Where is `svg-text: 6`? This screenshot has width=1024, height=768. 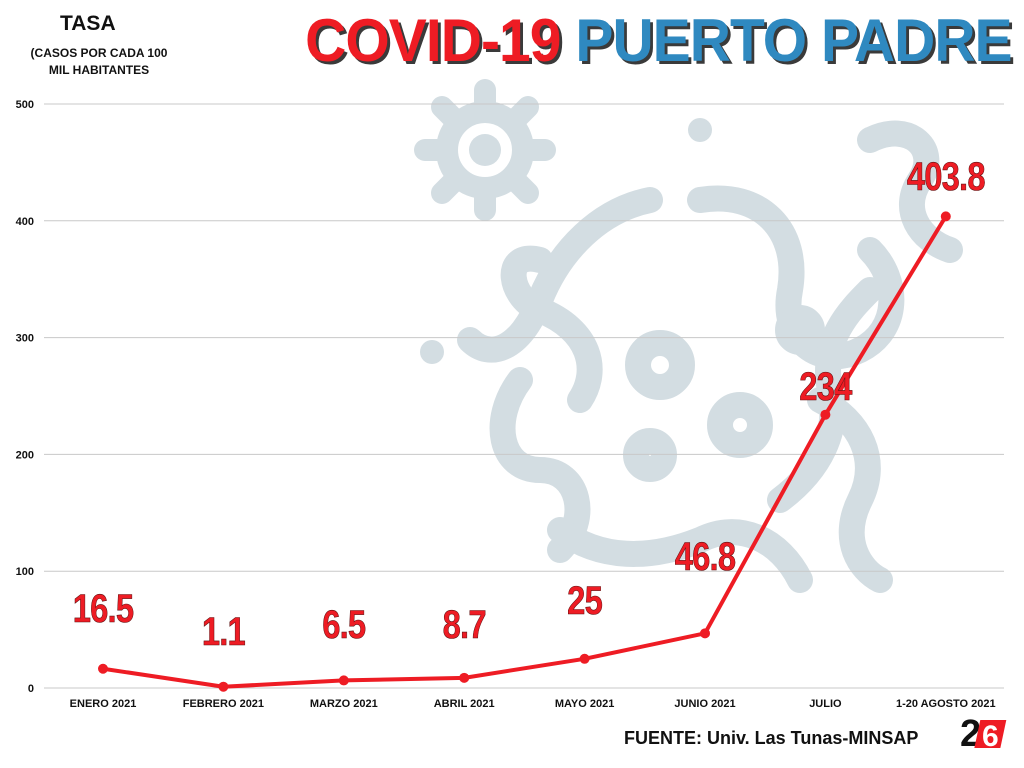
svg-text: 6 is located at coordinates (990, 736).